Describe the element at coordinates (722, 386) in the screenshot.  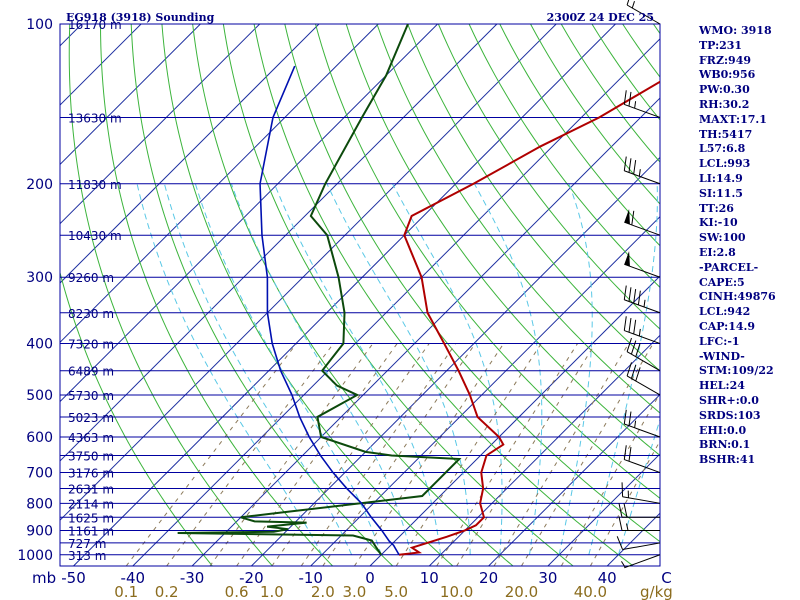
I see `index-item: HEL:24` at that location.